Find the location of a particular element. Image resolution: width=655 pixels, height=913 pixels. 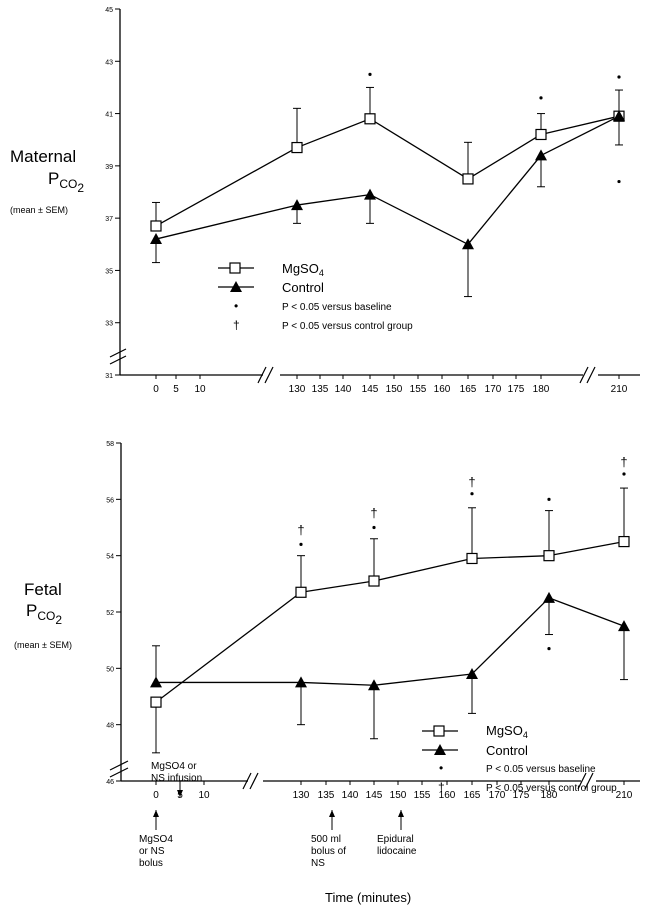

maternal-x-ticks: 0 5 10 130 135 140 145 150 155 160 165 170 175 180 210 is located at coordinates (390, 385).